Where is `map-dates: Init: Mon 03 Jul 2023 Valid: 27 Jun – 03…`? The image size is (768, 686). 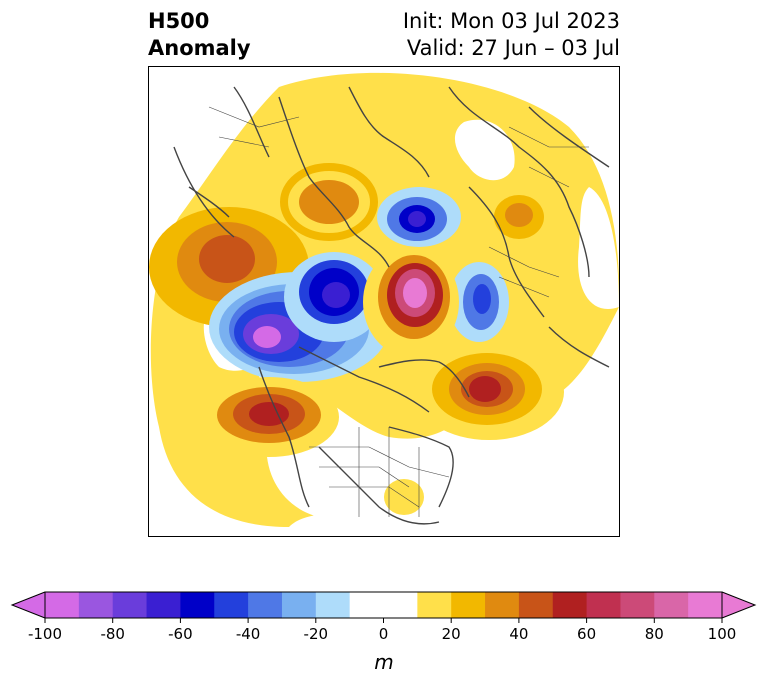 map-dates: Init: Mon 03 Jul 2023 Valid: 27 Jun – 03… is located at coordinates (511, 35).